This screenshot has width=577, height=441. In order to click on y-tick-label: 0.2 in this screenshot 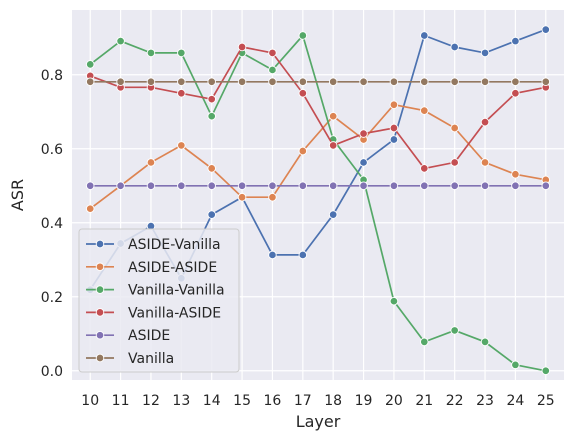, I will do `click(52, 298)`.